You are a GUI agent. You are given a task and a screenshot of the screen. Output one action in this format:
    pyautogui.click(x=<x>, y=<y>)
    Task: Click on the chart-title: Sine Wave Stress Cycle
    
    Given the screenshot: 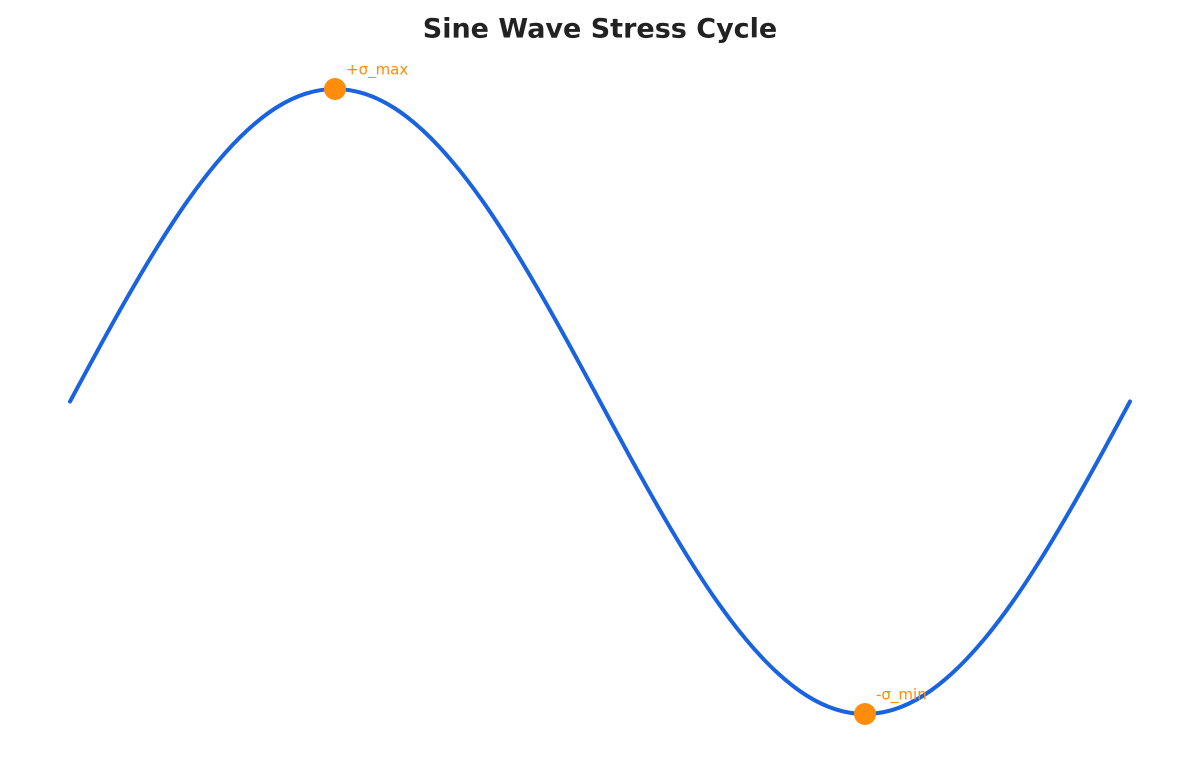 What is the action you would take?
    pyautogui.click(x=600, y=29)
    